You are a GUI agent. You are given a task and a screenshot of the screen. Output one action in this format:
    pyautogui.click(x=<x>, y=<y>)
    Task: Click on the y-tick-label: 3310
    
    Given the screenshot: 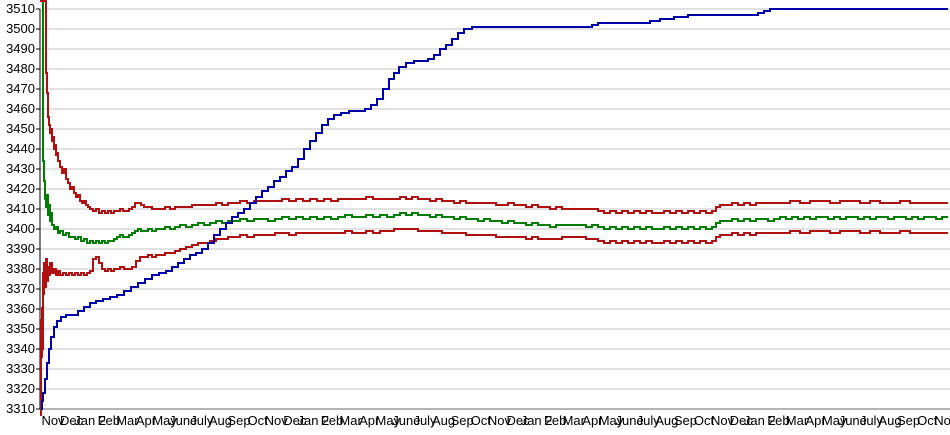 What is the action you would take?
    pyautogui.click(x=20, y=408)
    